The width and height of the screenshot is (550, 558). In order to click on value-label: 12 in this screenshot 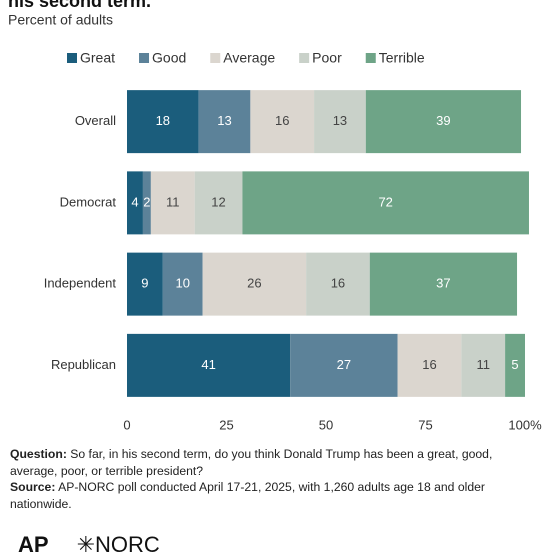, I will do `click(218, 201)`.